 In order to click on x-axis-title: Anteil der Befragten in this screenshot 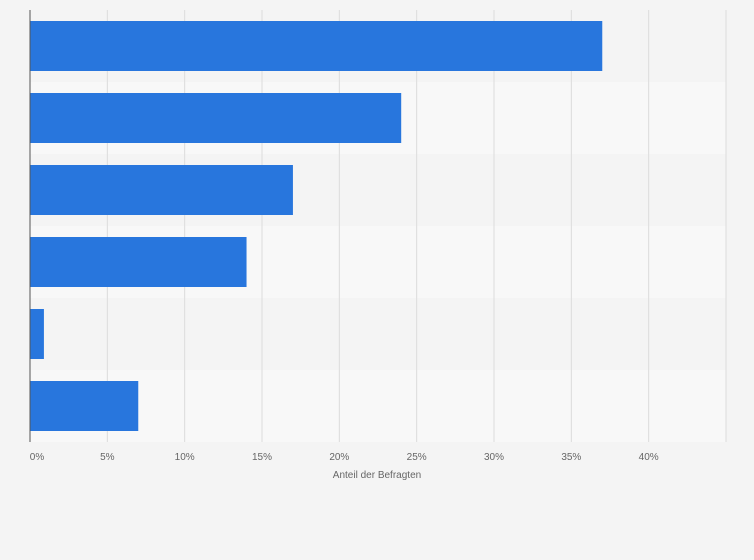, I will do `click(377, 475)`.